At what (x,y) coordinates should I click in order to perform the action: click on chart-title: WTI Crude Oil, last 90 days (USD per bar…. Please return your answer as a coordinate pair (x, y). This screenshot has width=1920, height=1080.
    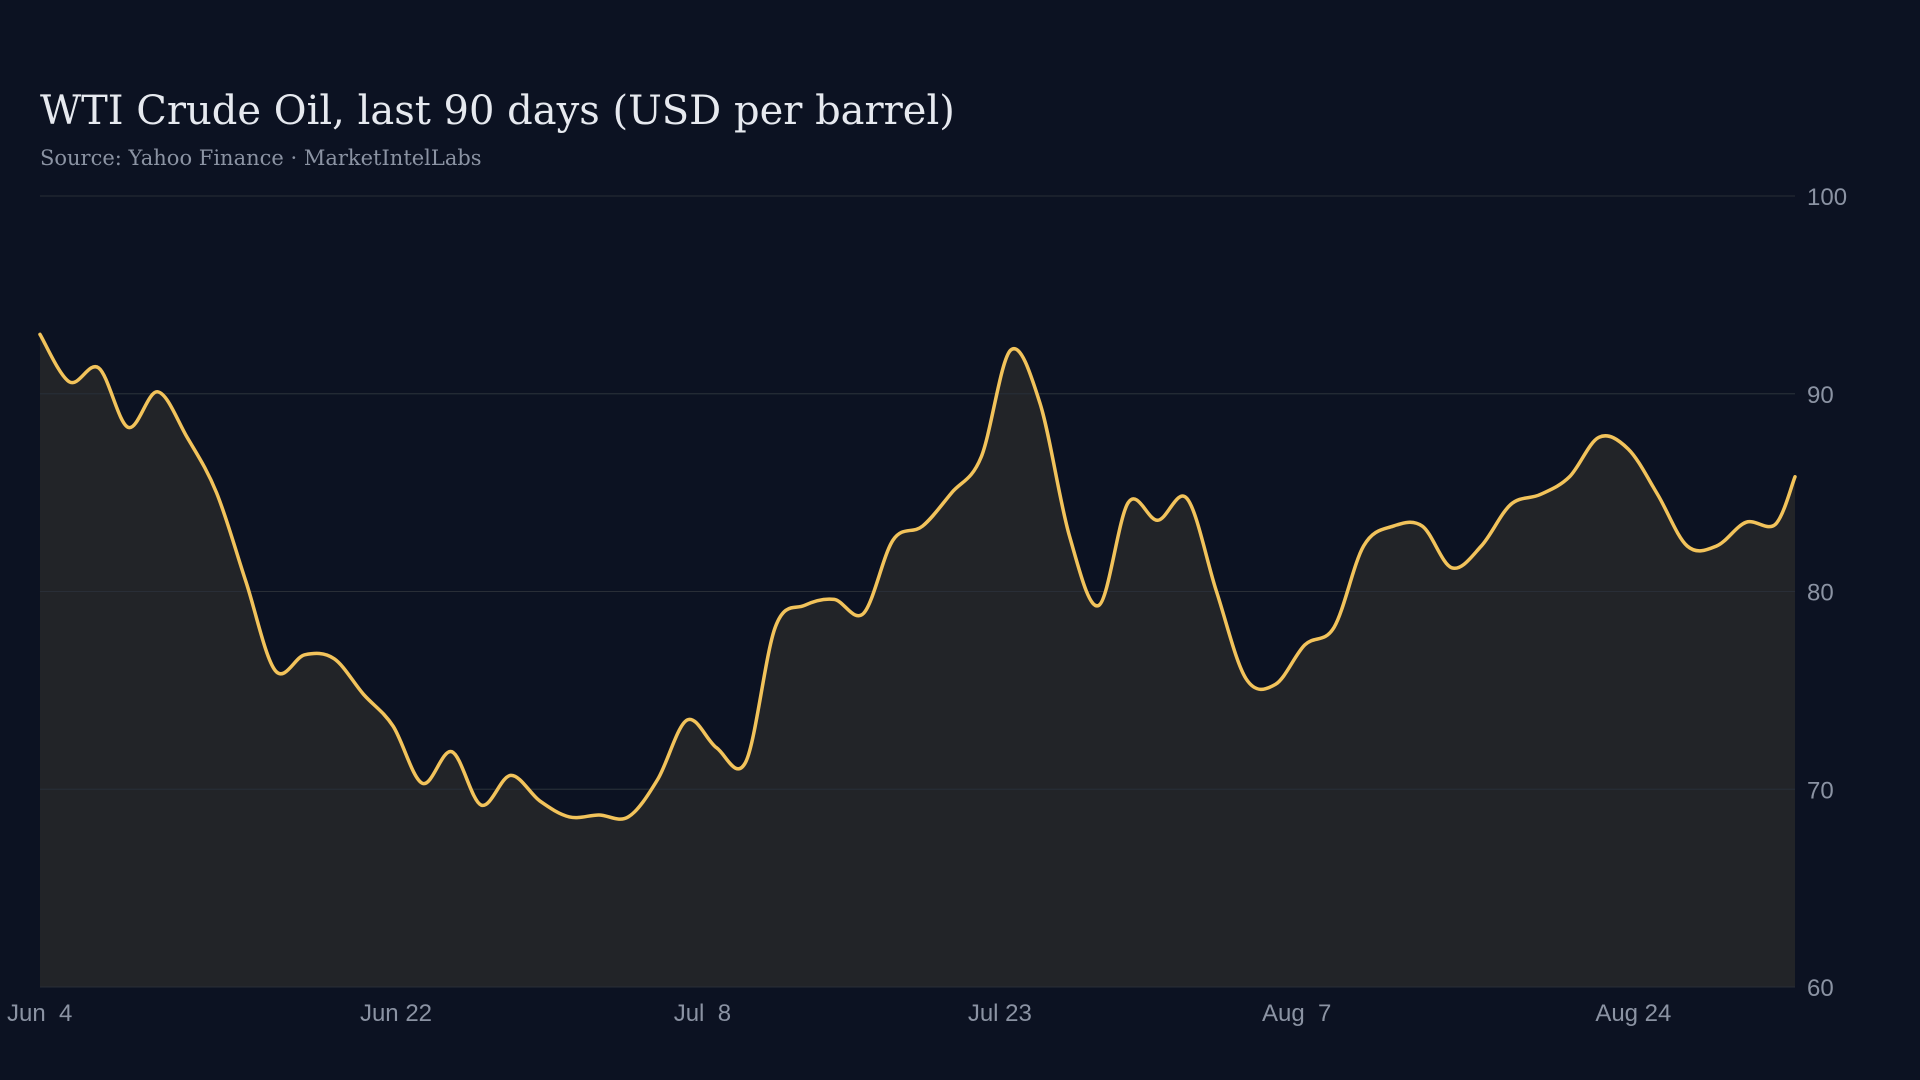
    Looking at the image, I should click on (497, 111).